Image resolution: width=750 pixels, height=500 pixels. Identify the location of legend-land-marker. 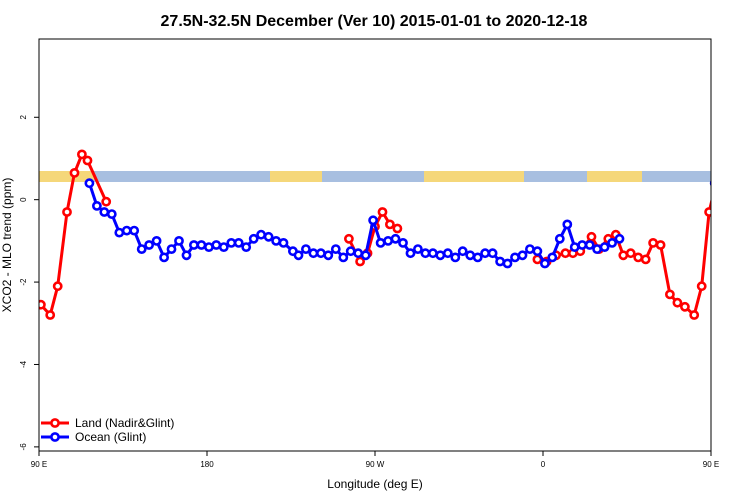
(55, 423).